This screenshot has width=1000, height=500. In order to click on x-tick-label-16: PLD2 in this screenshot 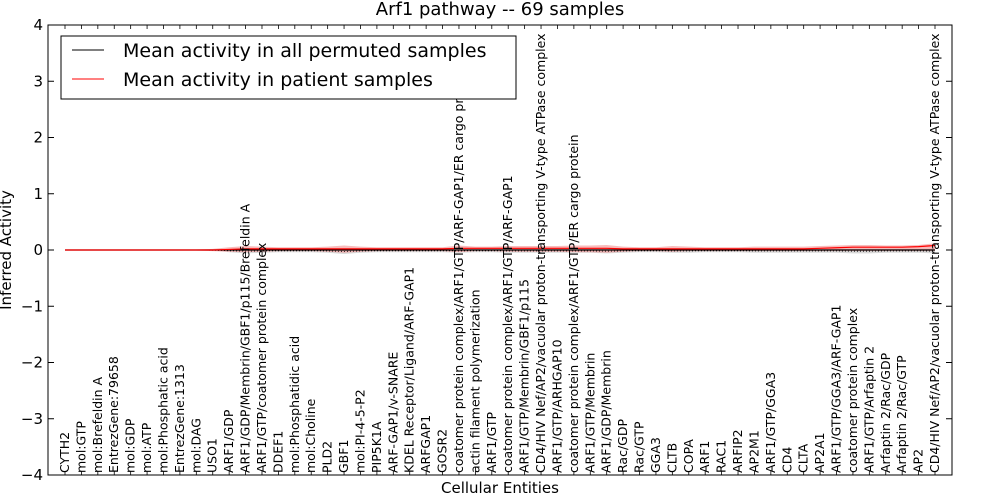, I will do `click(327, 457)`.